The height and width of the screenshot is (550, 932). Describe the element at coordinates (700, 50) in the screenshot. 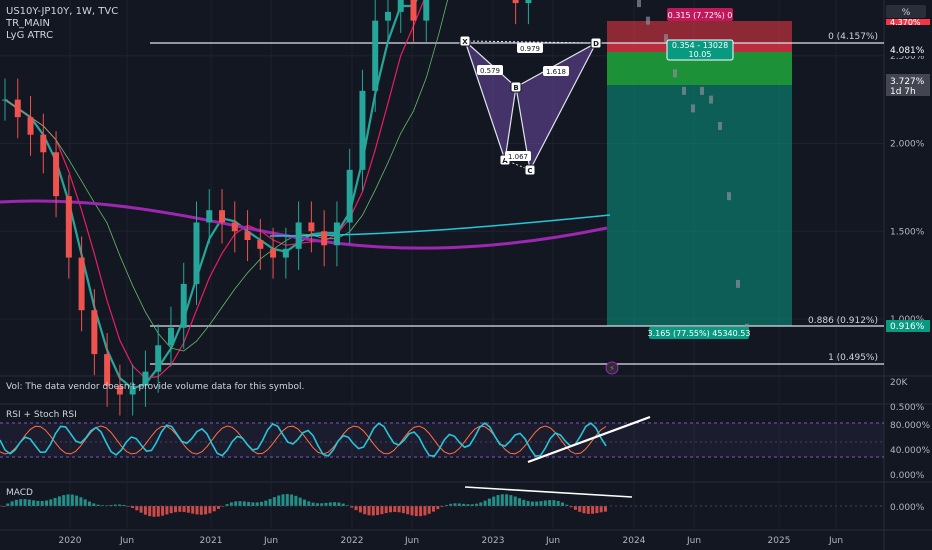

I see `entry-label-box` at that location.